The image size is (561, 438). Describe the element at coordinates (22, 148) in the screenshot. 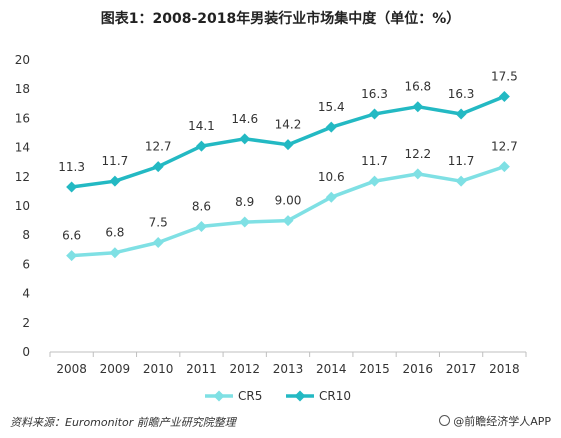

I see `y-tick-label: 14` at that location.